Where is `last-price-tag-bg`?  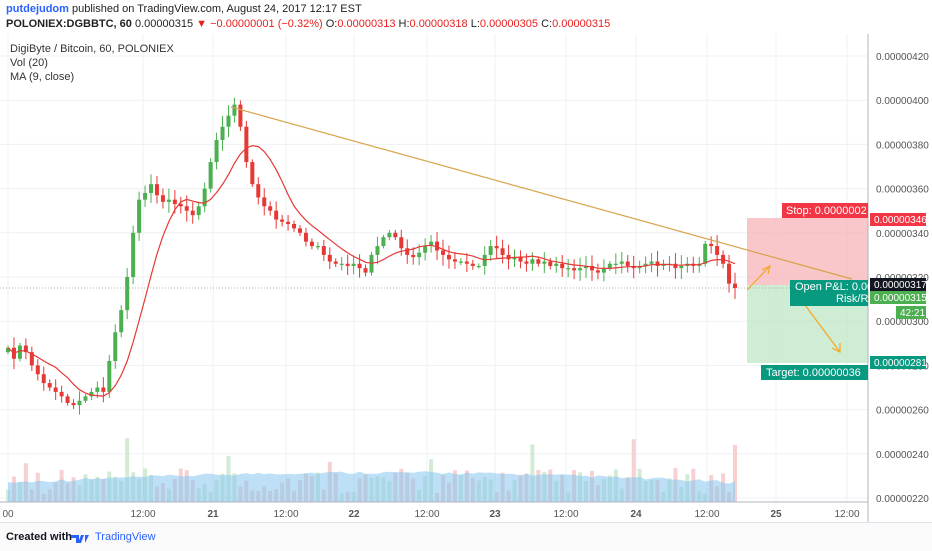 last-price-tag-bg is located at coordinates (898, 297).